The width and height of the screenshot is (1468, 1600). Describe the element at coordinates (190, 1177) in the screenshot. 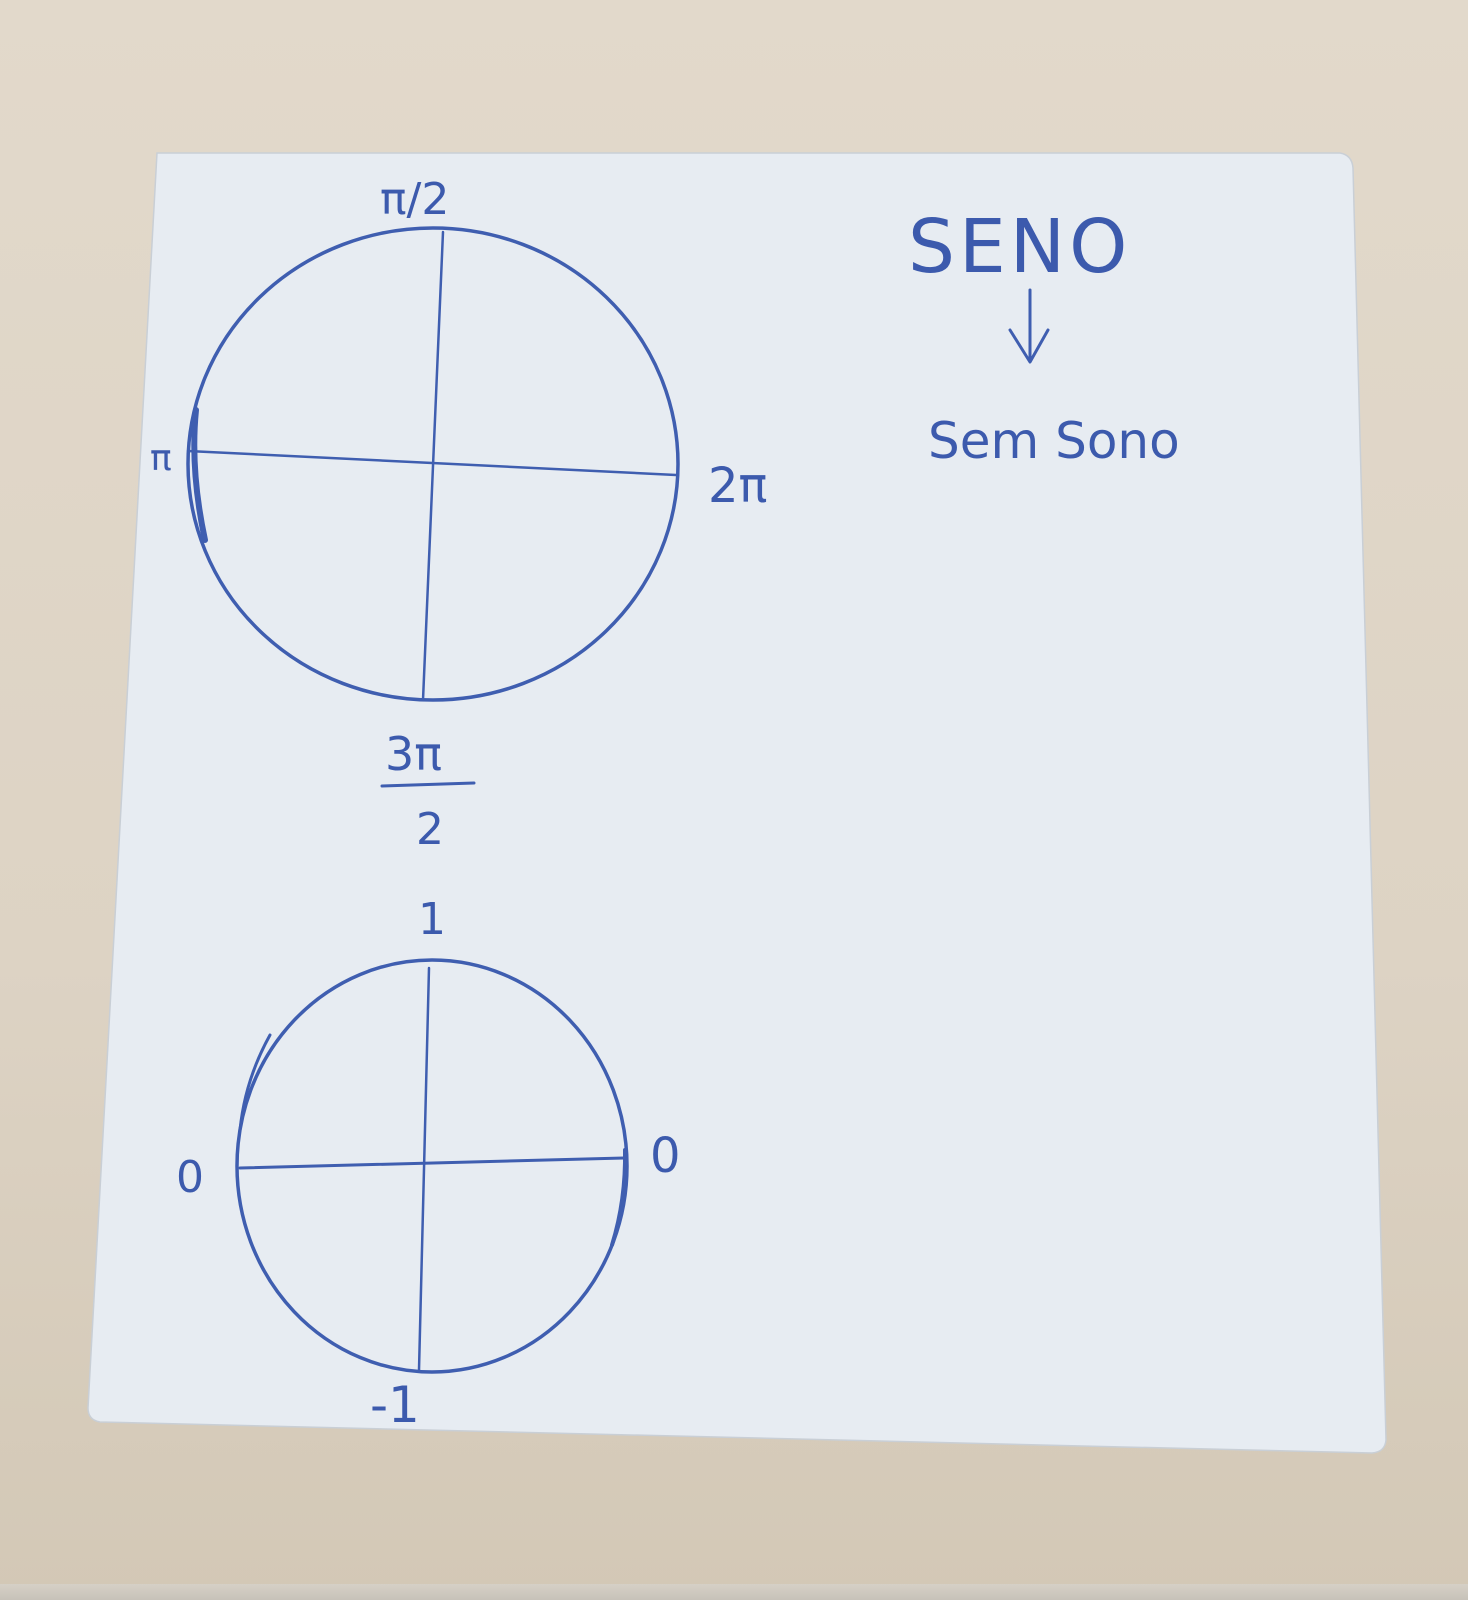

I see `label-zero-left: 0` at that location.